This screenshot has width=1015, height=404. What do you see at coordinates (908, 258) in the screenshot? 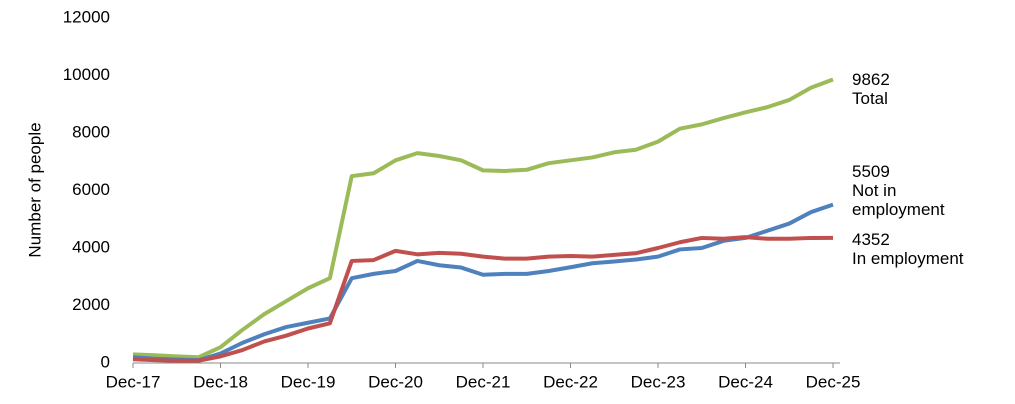
I see `legend-entry: In employment` at bounding box center [908, 258].